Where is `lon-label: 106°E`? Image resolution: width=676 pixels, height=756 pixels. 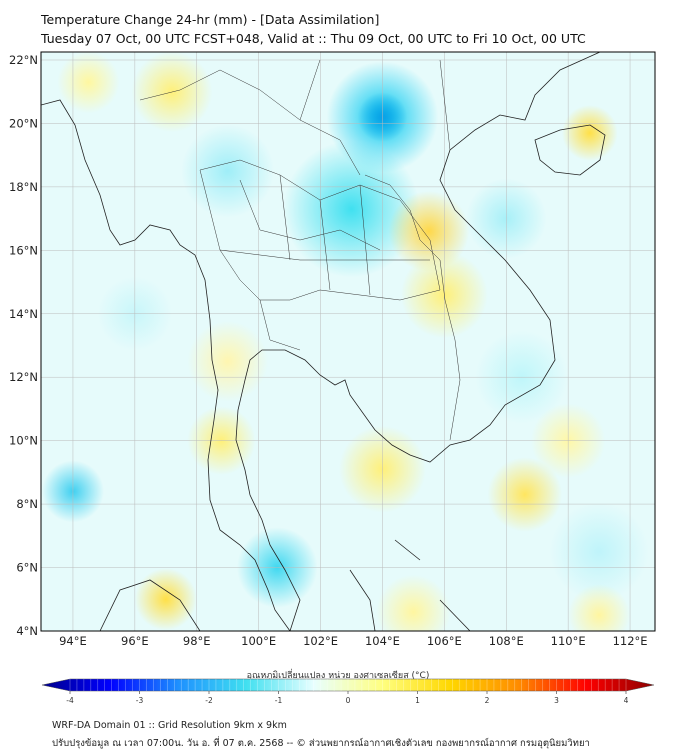 lon-label: 106°E is located at coordinates (444, 641).